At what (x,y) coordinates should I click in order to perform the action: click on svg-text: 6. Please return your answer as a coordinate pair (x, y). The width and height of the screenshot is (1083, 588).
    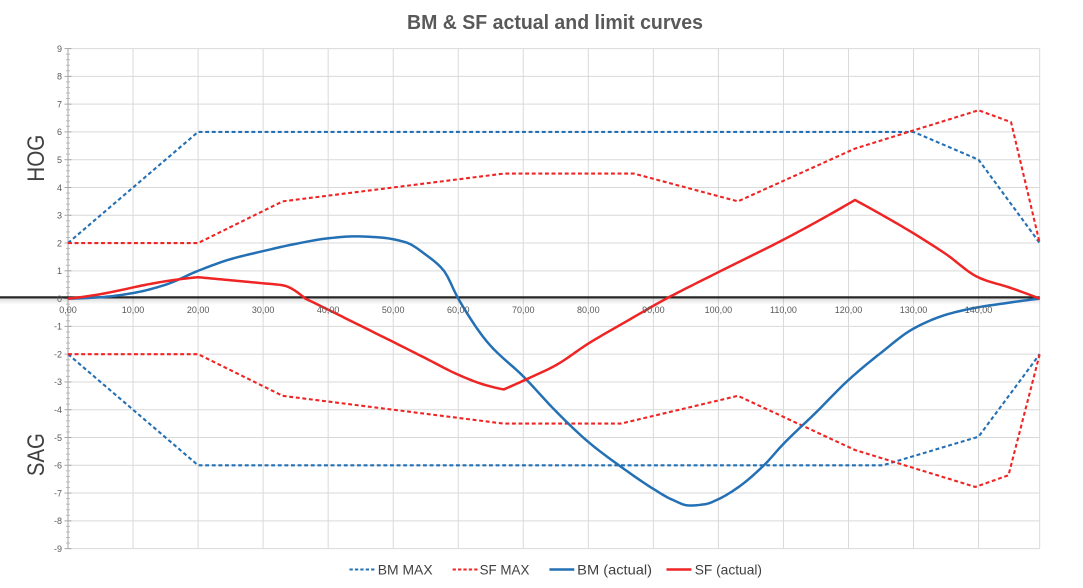
    Looking at the image, I should click on (59, 132).